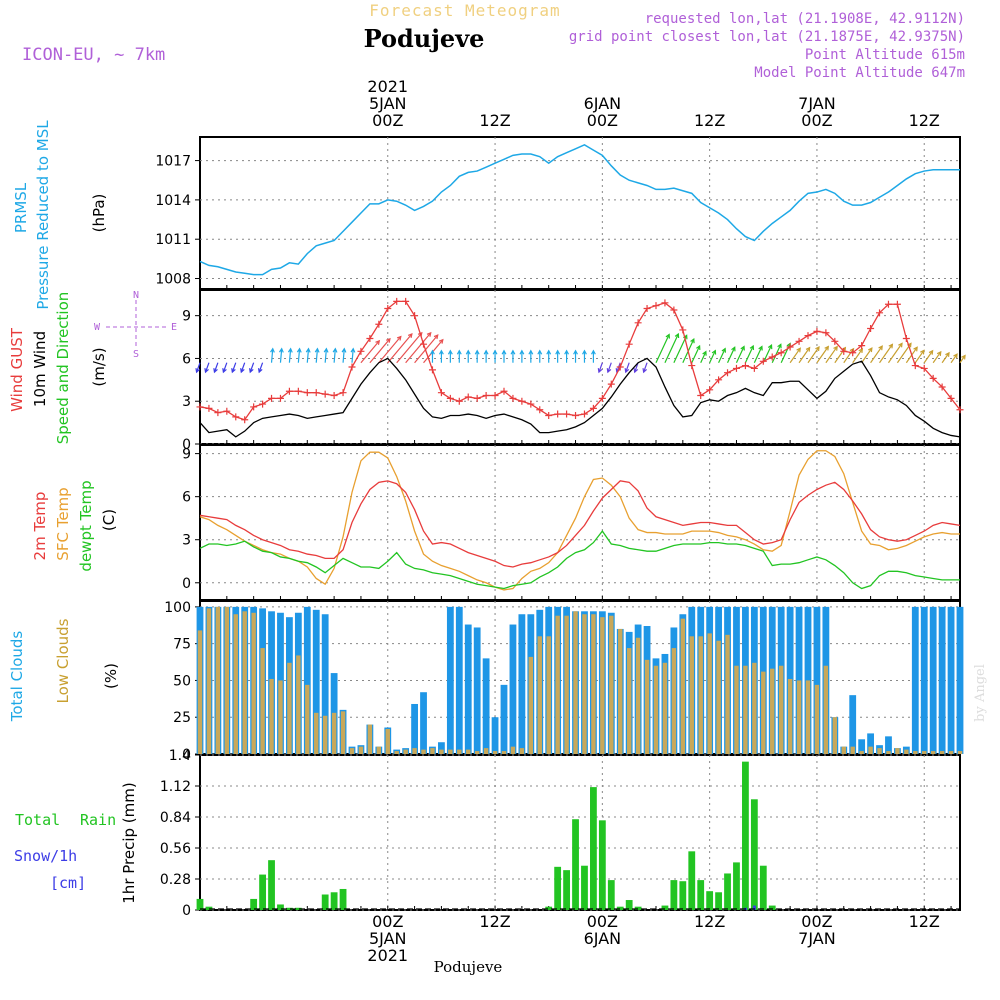 The image size is (1000, 1000). Describe the element at coordinates (464, 10) in the screenshot. I see `product-title: Forecast Meteogram` at that location.